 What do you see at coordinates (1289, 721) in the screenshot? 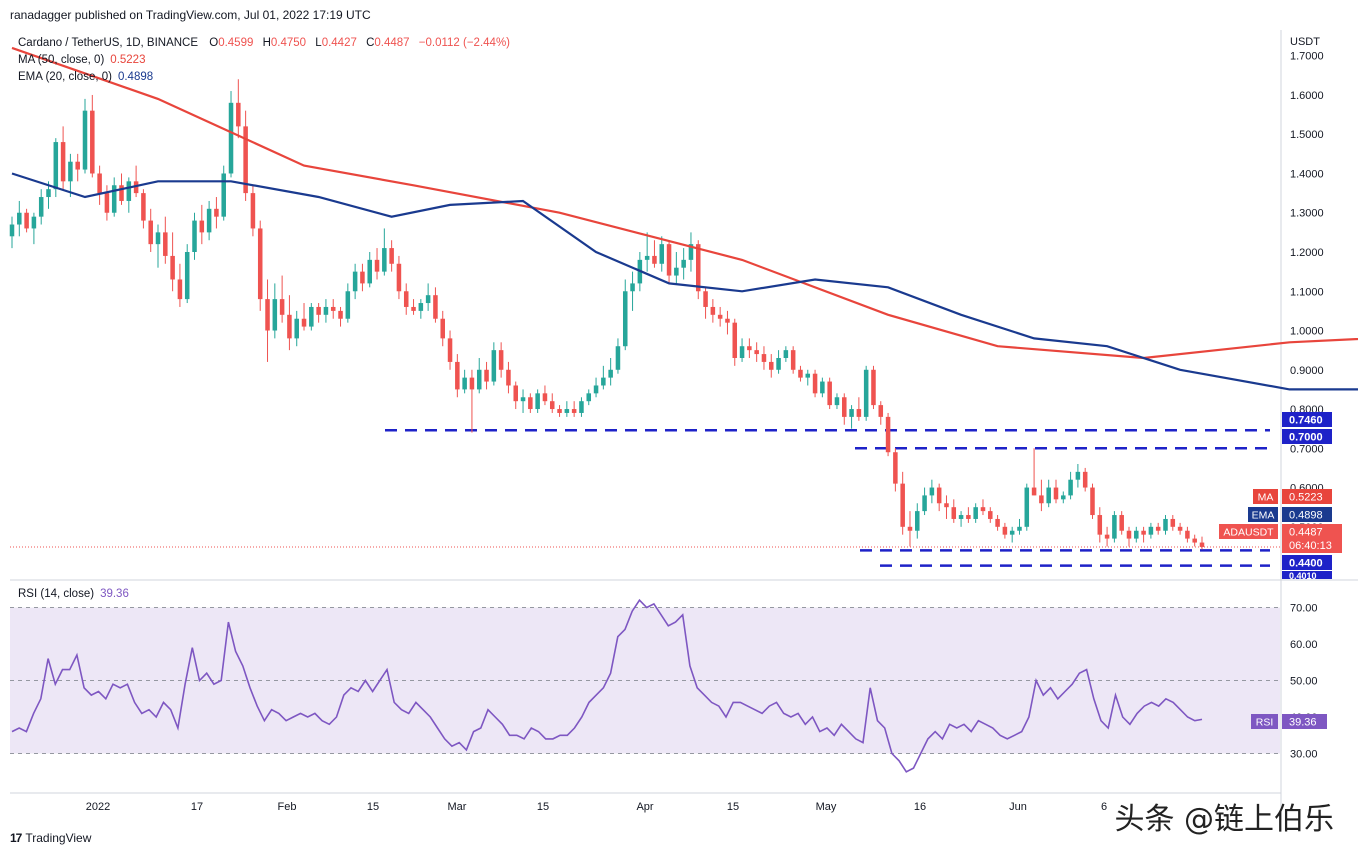
I see `rsi-badge: RSI 39.36` at bounding box center [1289, 721].